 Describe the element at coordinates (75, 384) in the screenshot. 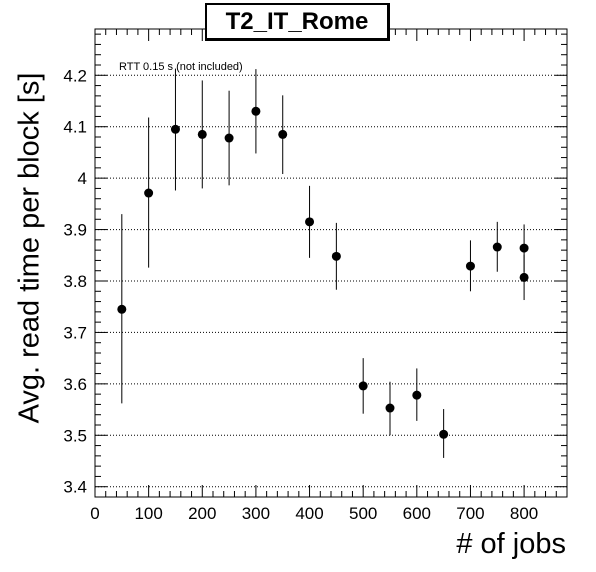

I see `y-tick-label: 3.6` at that location.